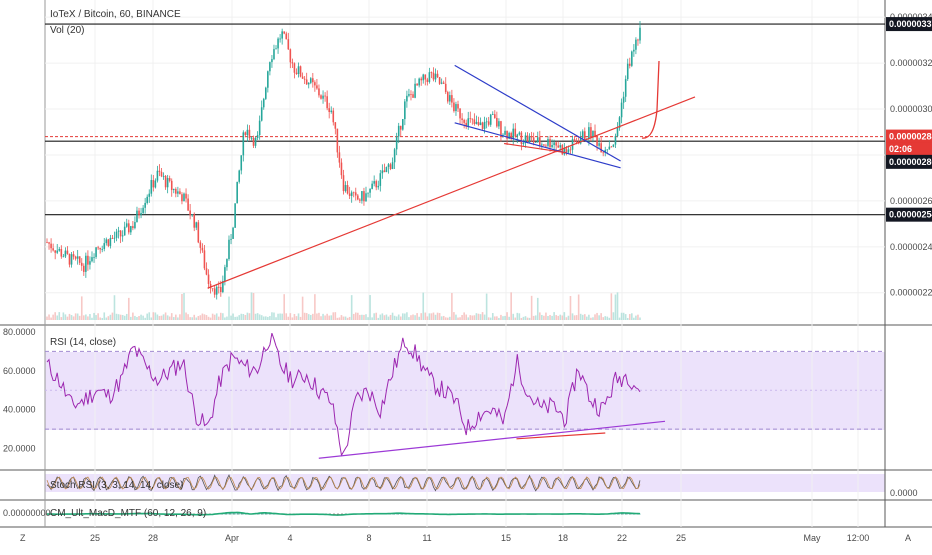 The width and height of the screenshot is (932, 555). Describe the element at coordinates (116, 485) in the screenshot. I see `stoch-label: Stoch RSI (3, 3, 14, 14, close)` at that location.